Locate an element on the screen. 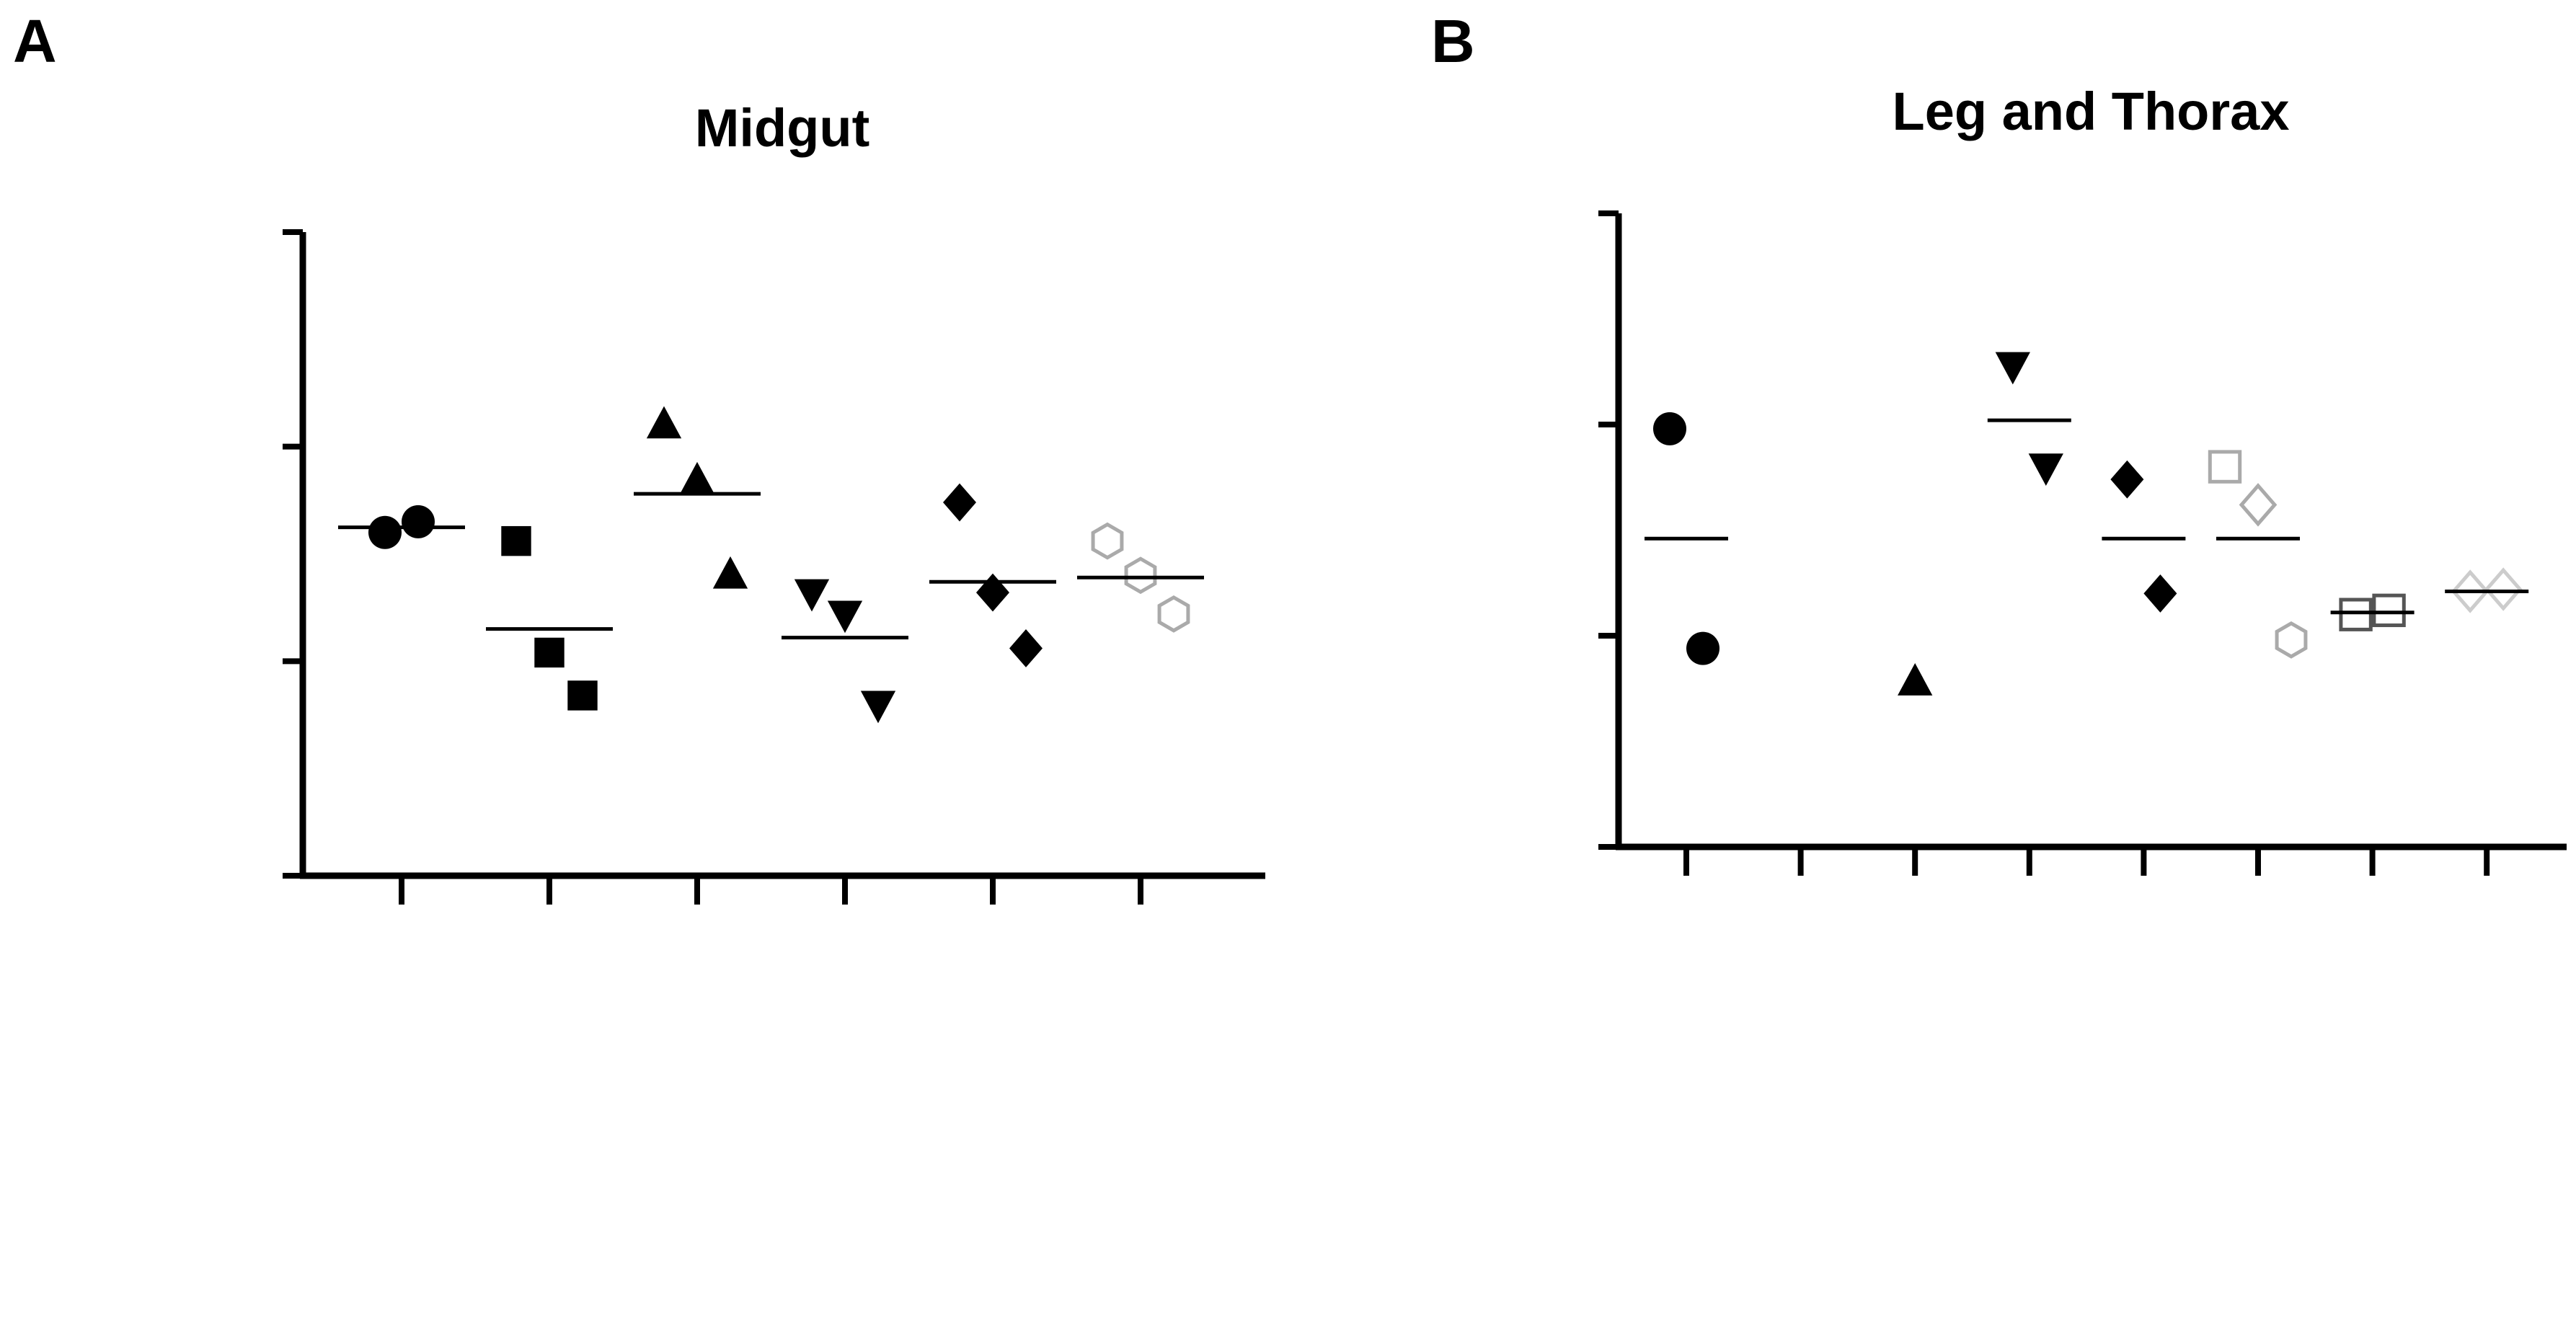 Image resolution: width=2576 pixels, height=1319 pixels. panel-a-title: Midgut is located at coordinates (782, 128).